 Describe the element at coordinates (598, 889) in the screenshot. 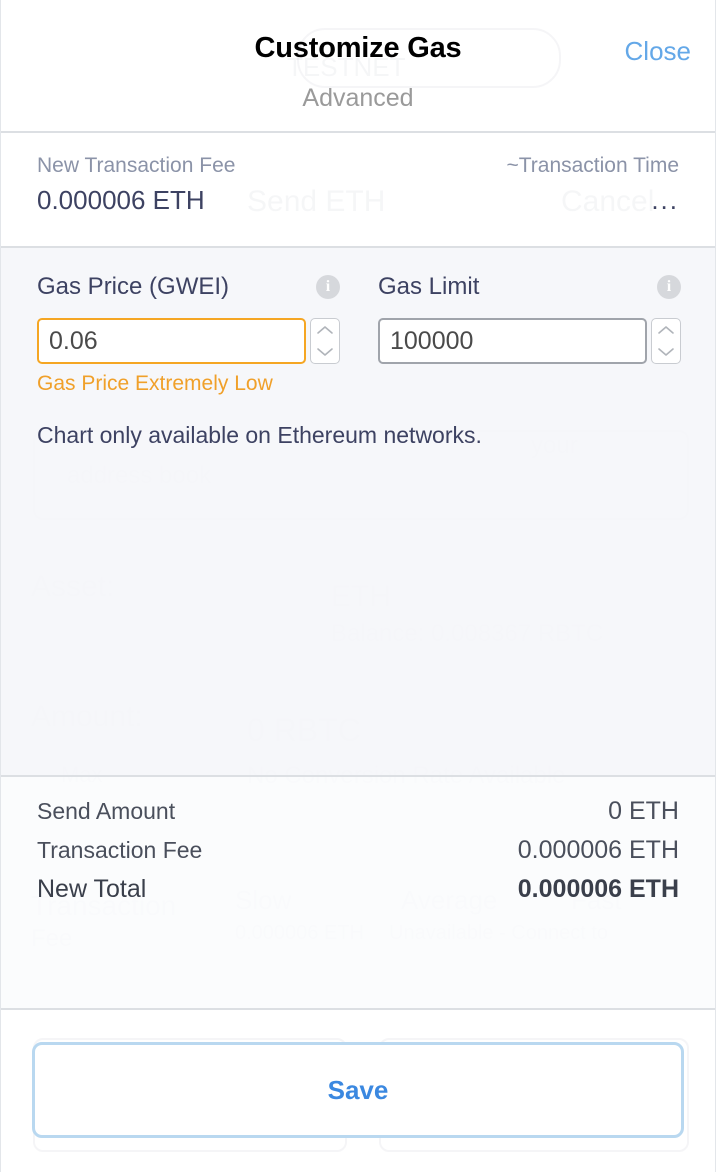

I see `new-total-value: 0.000006 ETH` at that location.